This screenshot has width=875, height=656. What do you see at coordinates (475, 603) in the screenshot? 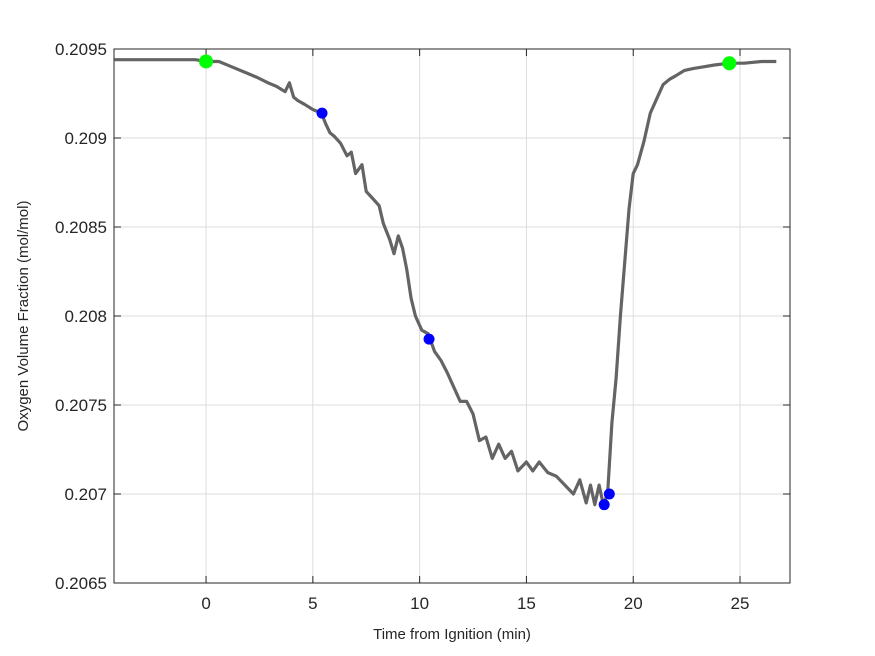
I see `x-tick-labels: 0 5 10 15 20 25` at bounding box center [475, 603].